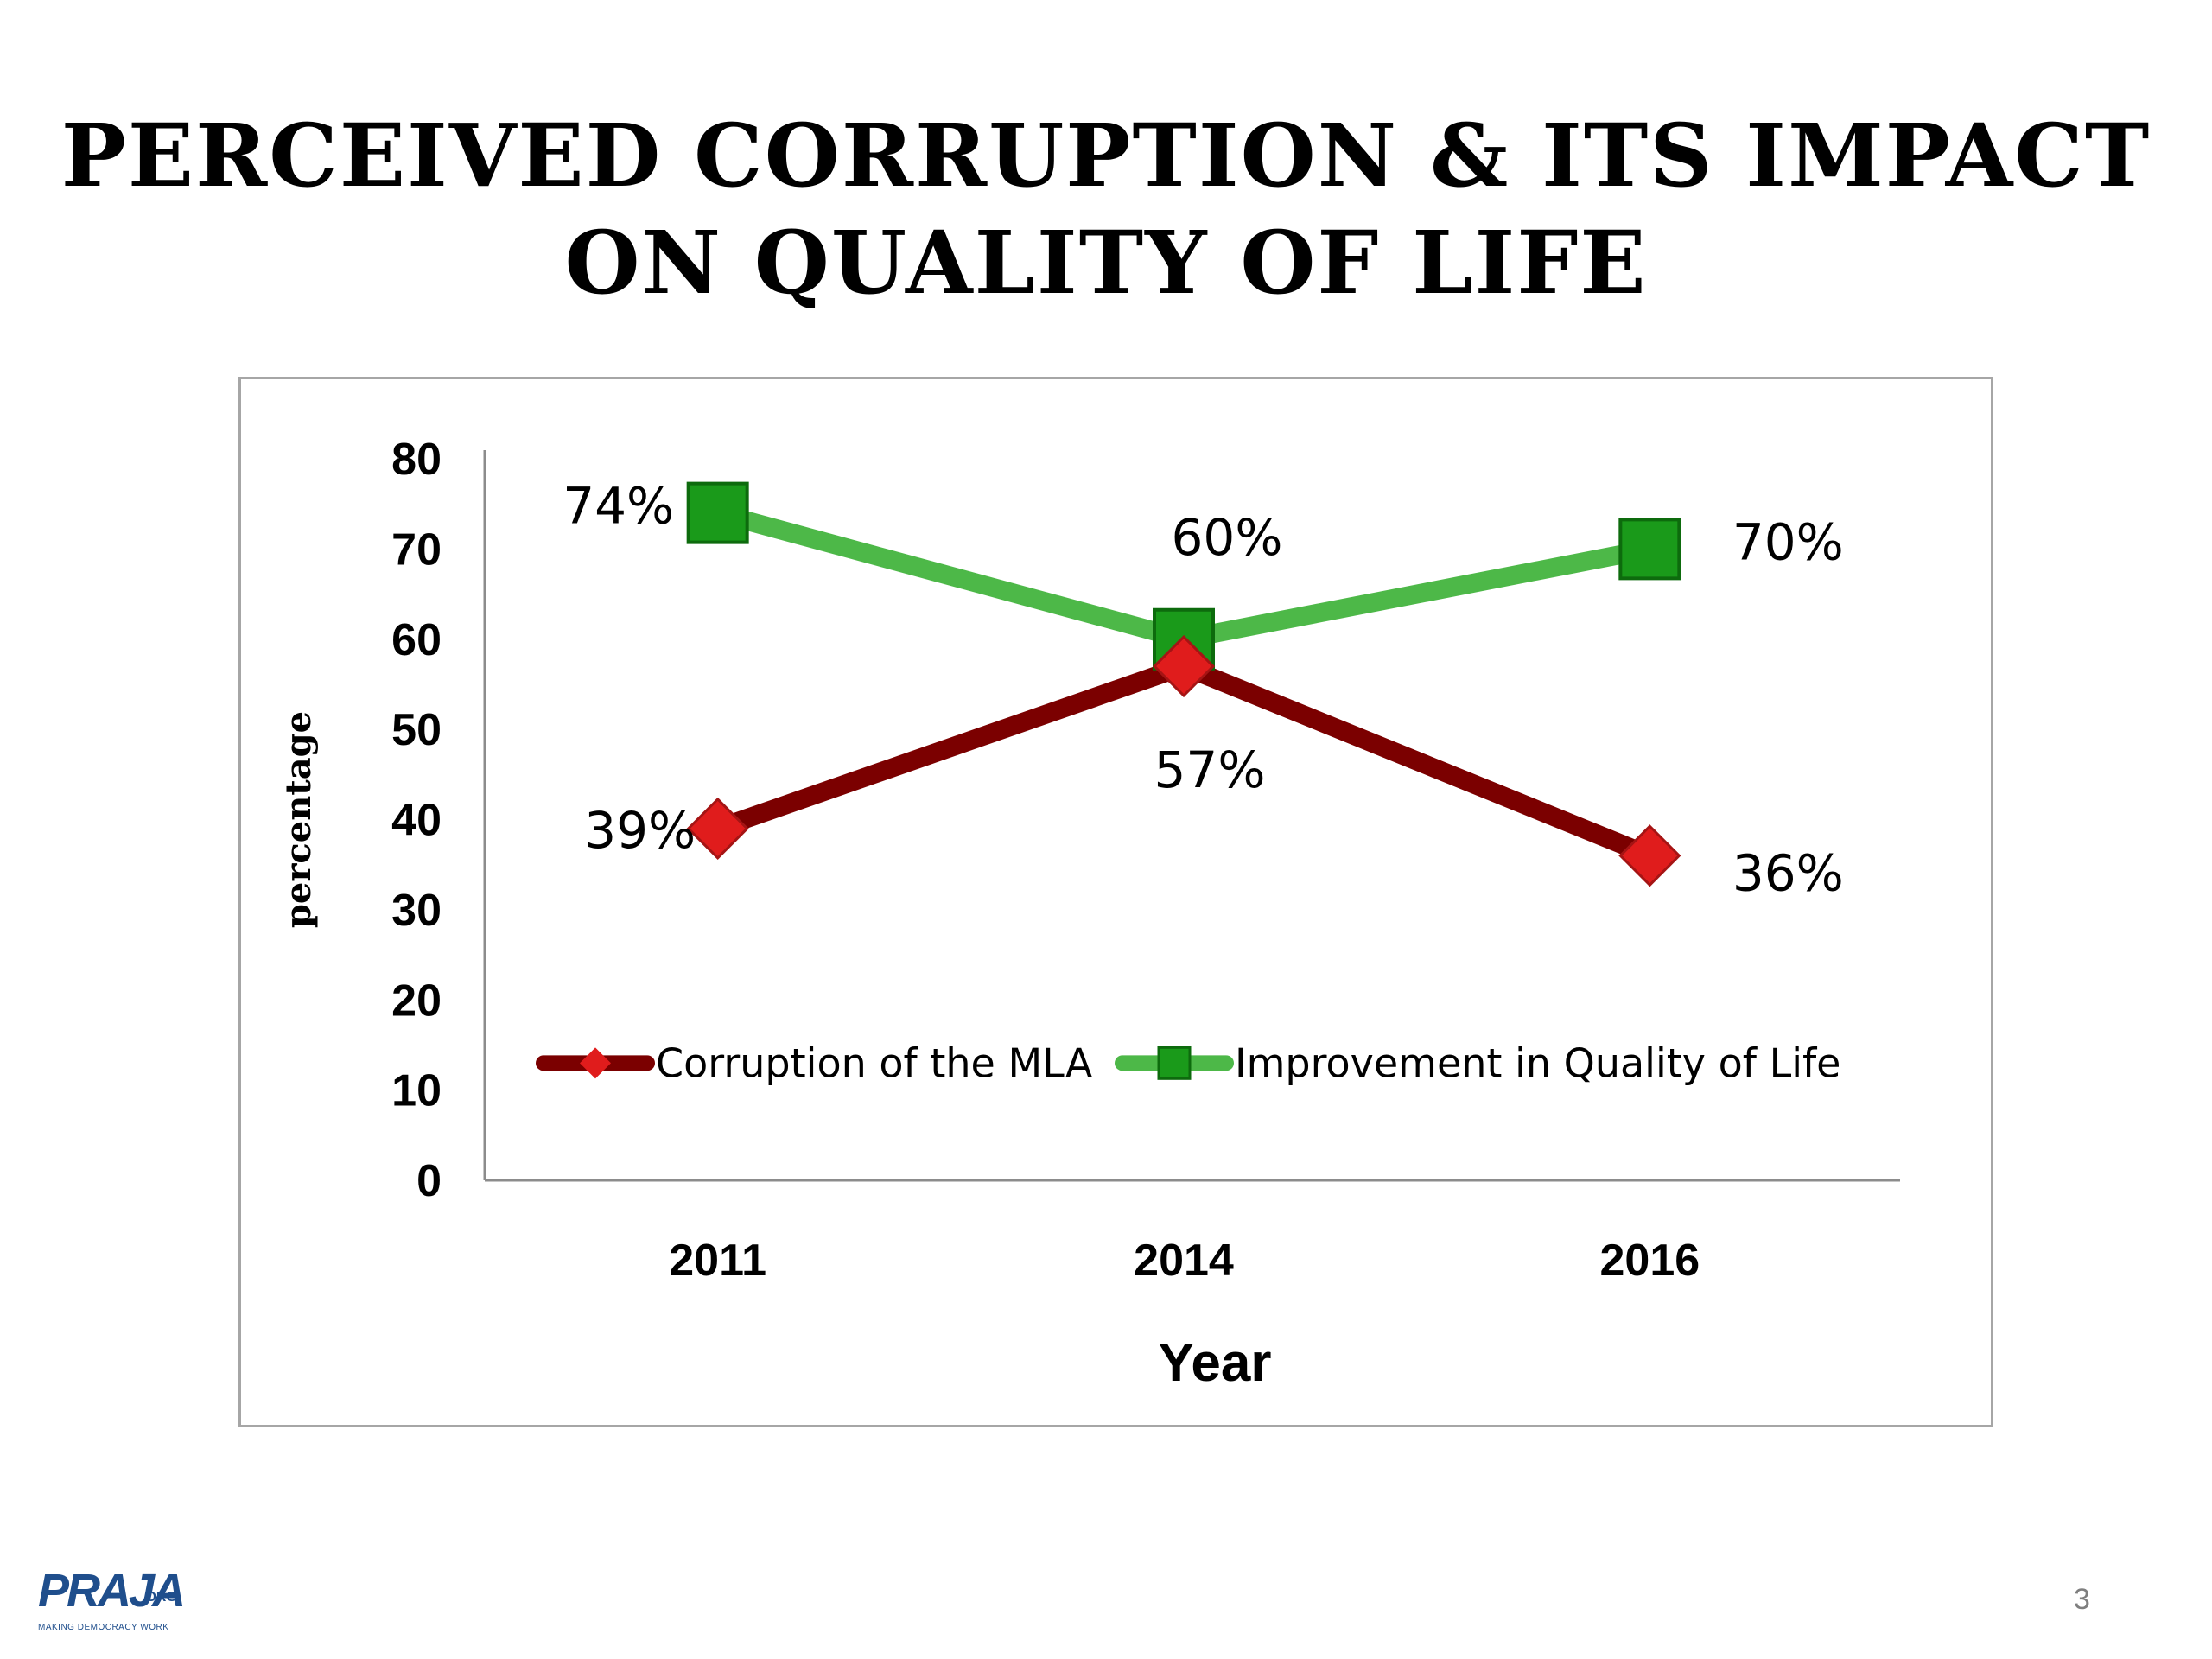 The image size is (2212, 1659). I want to click on logo-tagline: MAKING DEMOCRACY WORK, so click(103, 1627).